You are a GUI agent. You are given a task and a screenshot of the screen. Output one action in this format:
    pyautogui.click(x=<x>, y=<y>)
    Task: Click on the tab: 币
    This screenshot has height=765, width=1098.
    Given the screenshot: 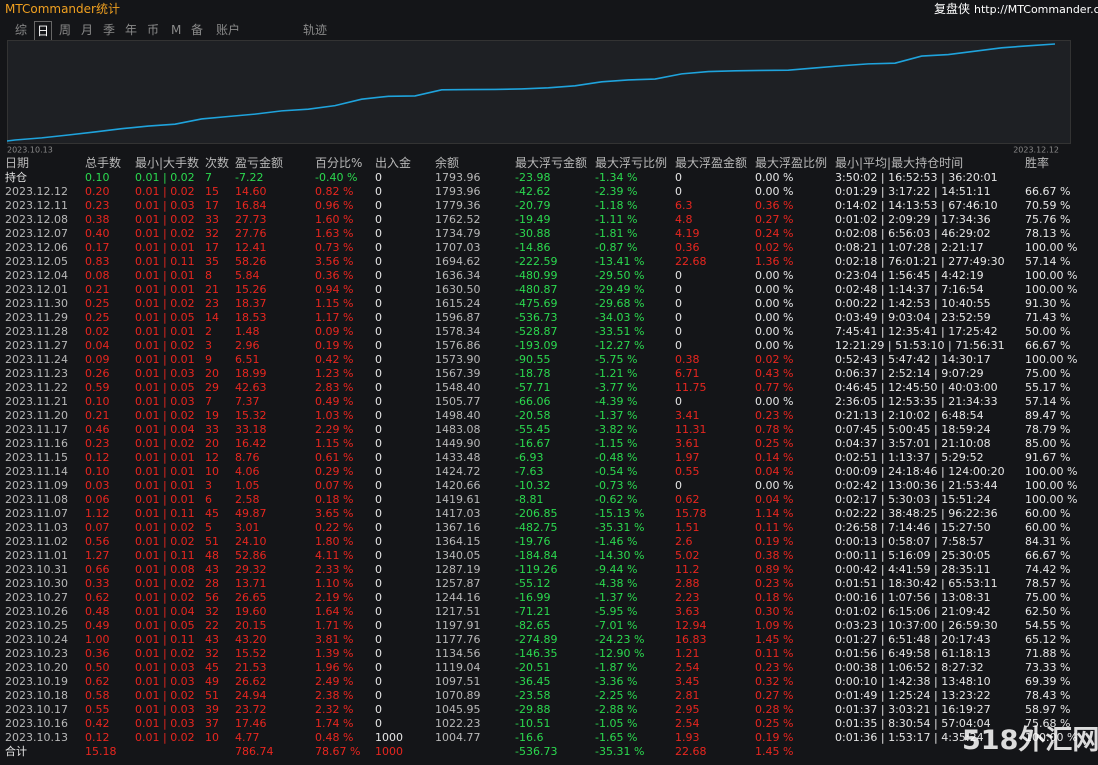 What is the action you would take?
    pyautogui.click(x=153, y=30)
    